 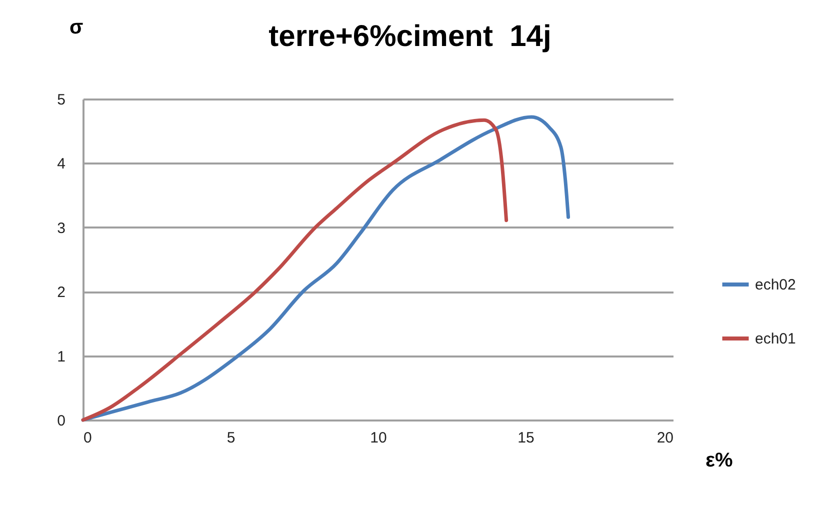 What do you see at coordinates (61, 100) in the screenshot?
I see `y-tick-label: 5` at bounding box center [61, 100].